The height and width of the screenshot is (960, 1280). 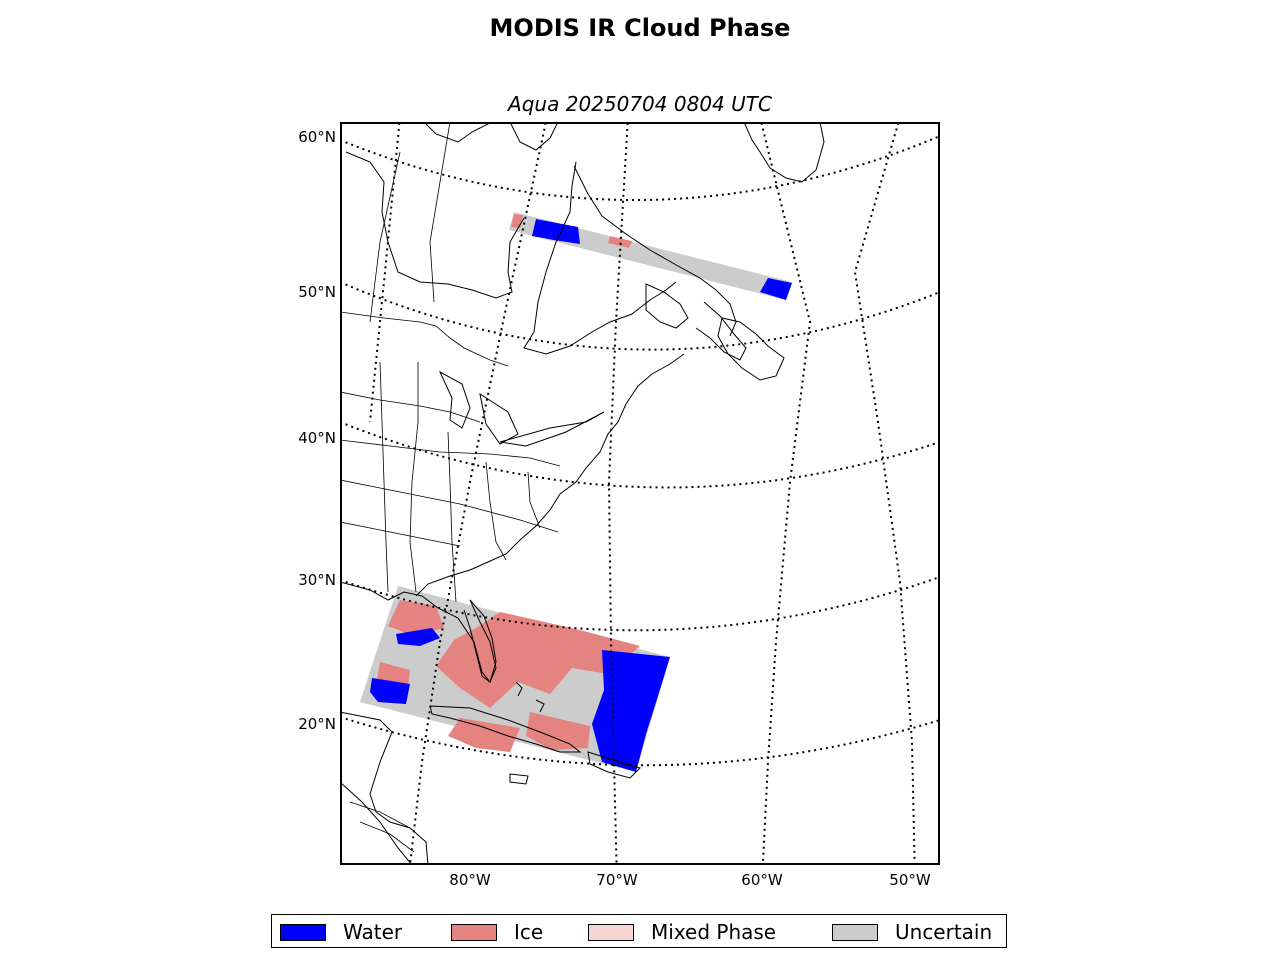 What do you see at coordinates (480, 641) in the screenshot?
I see `florida-peninsula` at bounding box center [480, 641].